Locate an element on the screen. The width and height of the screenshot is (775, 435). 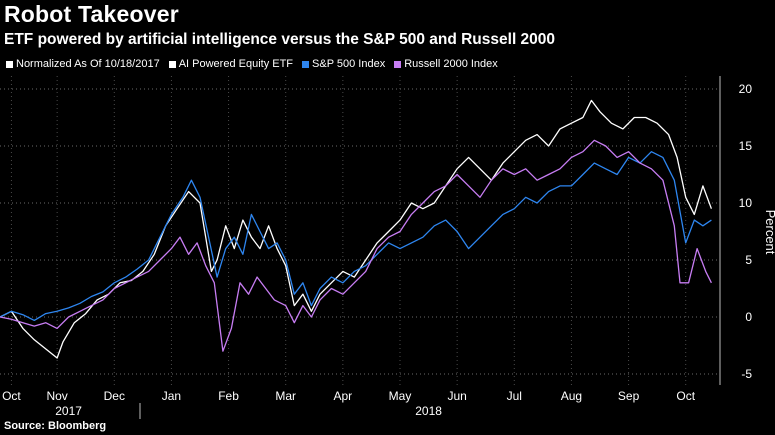
x-tick-label: Aug is located at coordinates (571, 396).